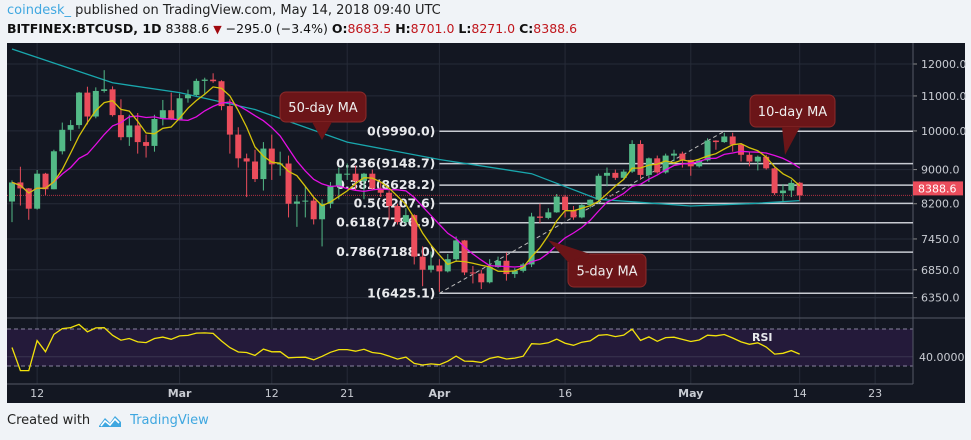 The height and width of the screenshot is (440, 971). I want to click on time-tick-label: Mar, so click(180, 393).